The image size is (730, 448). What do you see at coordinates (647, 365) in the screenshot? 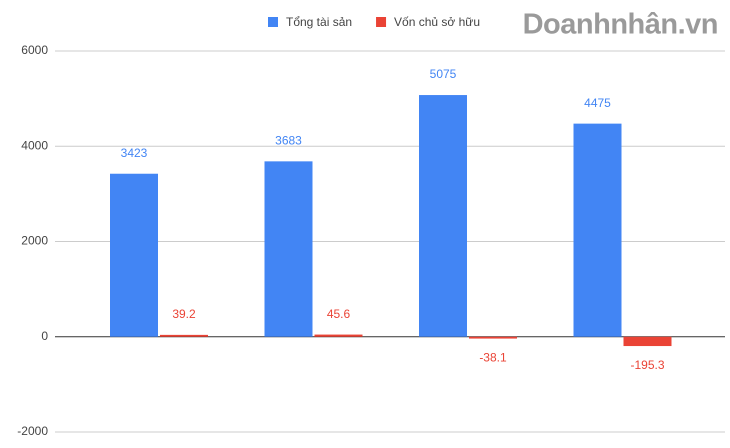
I see `value-label: -195.3` at bounding box center [647, 365].